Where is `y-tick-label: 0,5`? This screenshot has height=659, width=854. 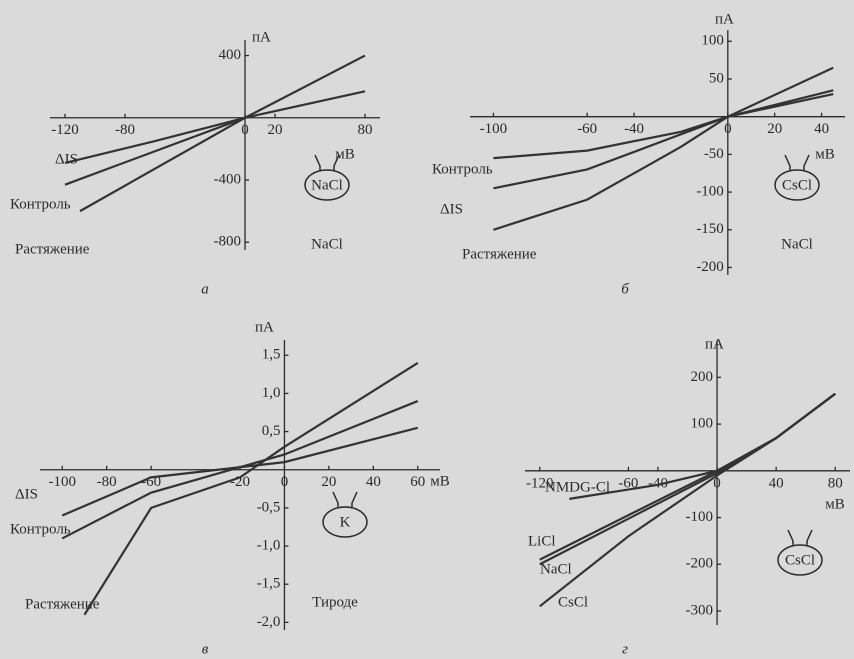 y-tick-label: 0,5 is located at coordinates (271, 431).